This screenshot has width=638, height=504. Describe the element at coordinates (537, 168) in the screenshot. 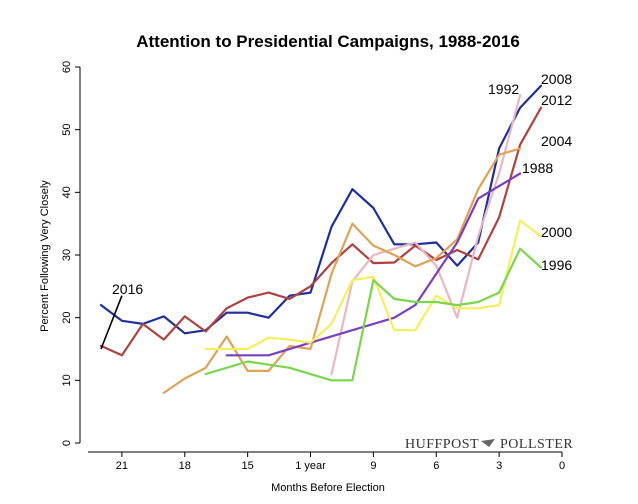

I see `series-label-1988: 1988` at that location.